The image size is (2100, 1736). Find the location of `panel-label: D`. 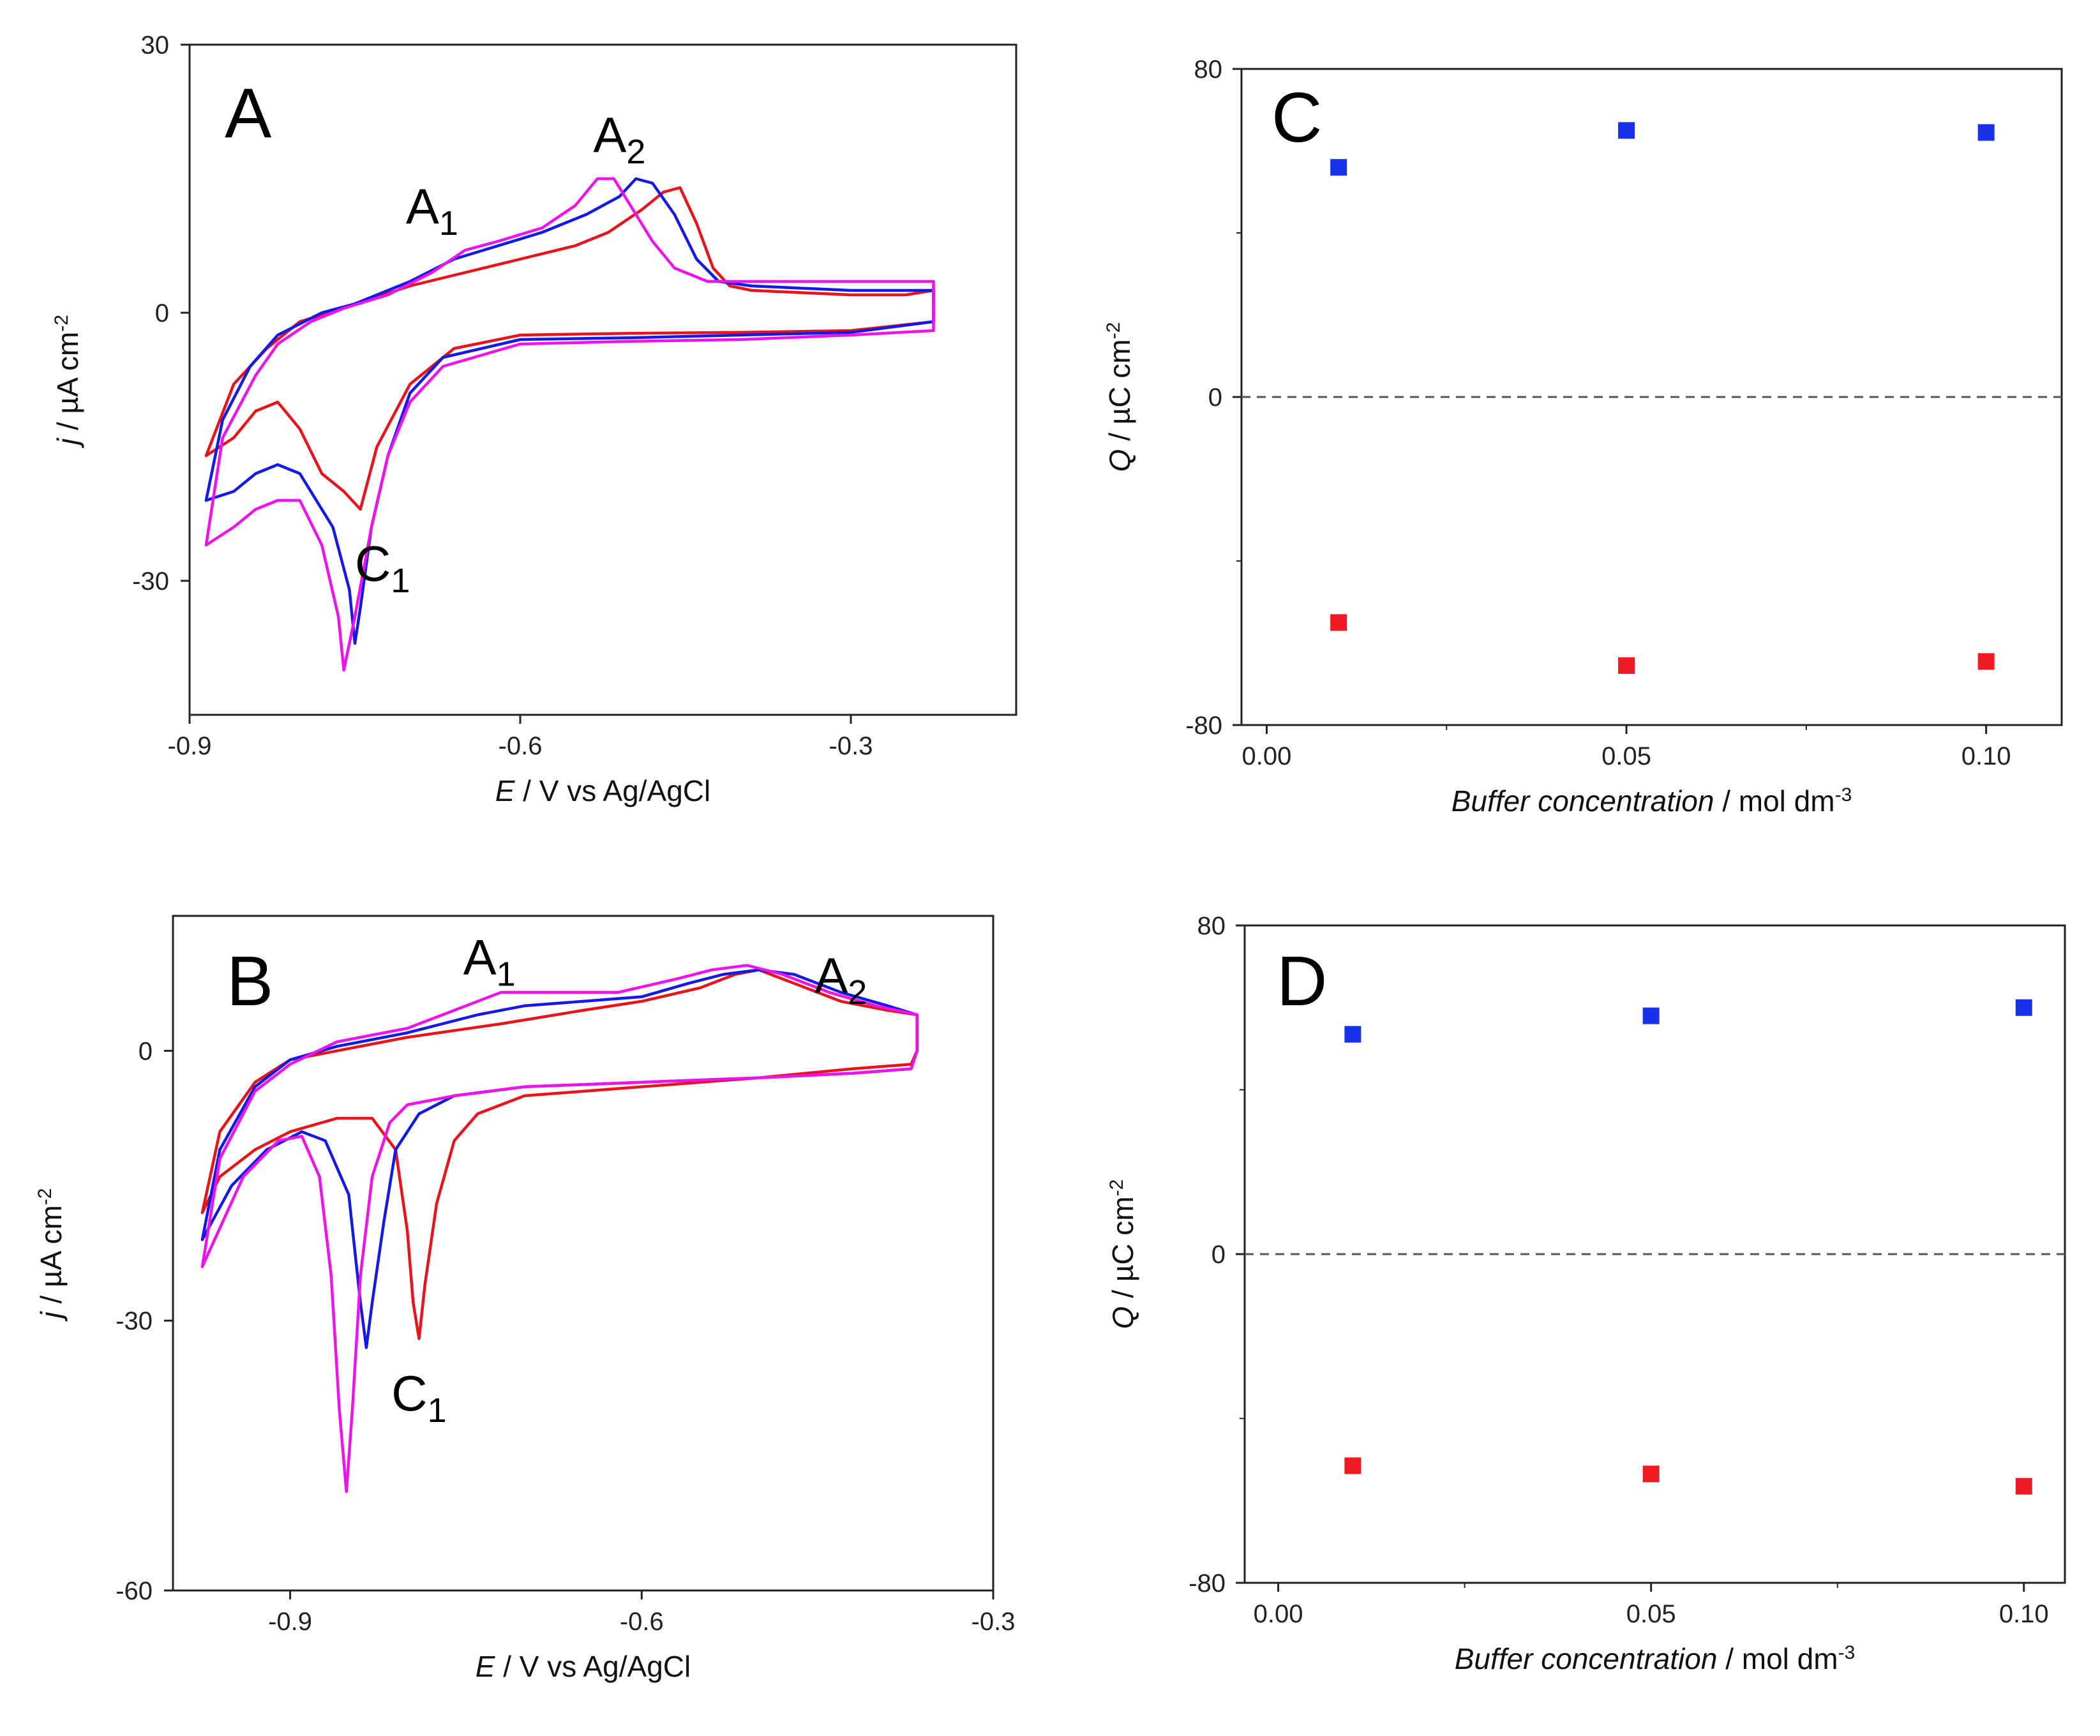

panel-label: D is located at coordinates (1302, 981).